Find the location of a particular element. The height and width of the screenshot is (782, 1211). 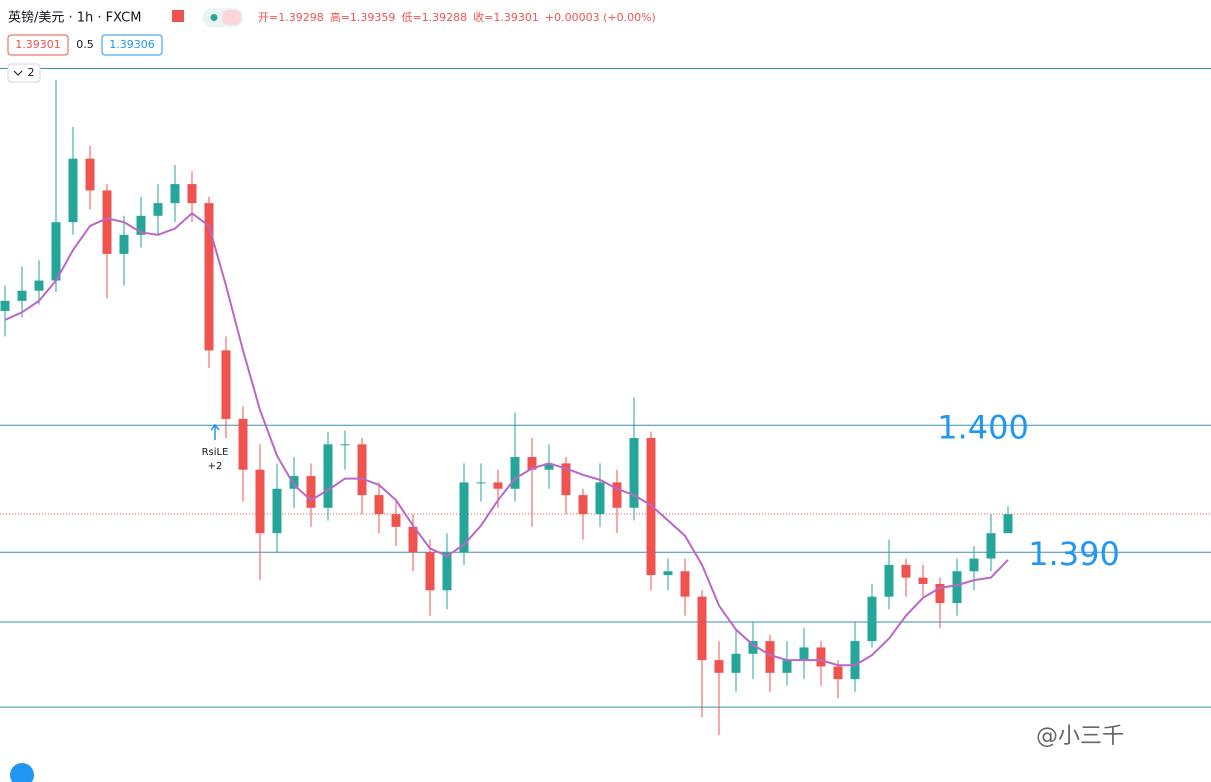

ohlc-value: 高=1.39359 is located at coordinates (363, 17).